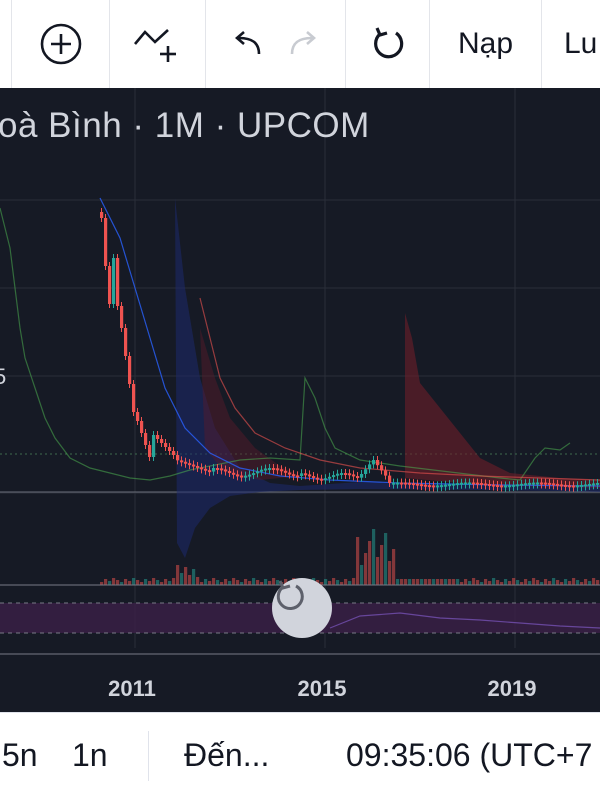  What do you see at coordinates (185, 125) in the screenshot?
I see `symbol-title: oà Bình · 1M · UPCOM` at bounding box center [185, 125].